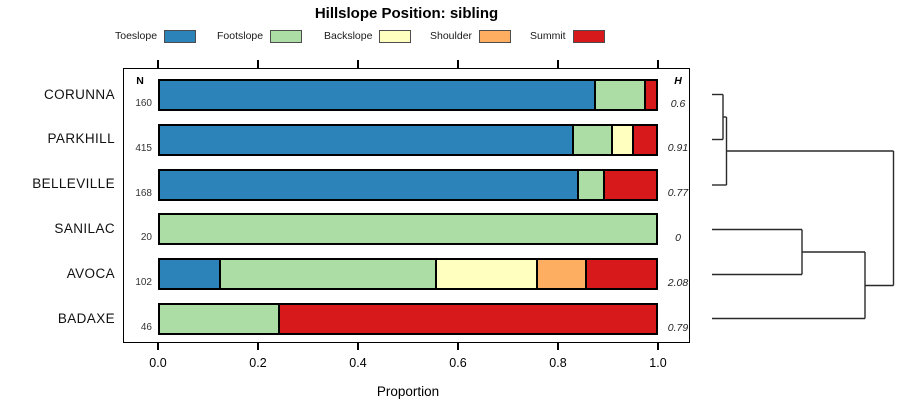 The width and height of the screenshot is (900, 420). I want to click on row-label: BELLEVILLE, so click(73, 184).